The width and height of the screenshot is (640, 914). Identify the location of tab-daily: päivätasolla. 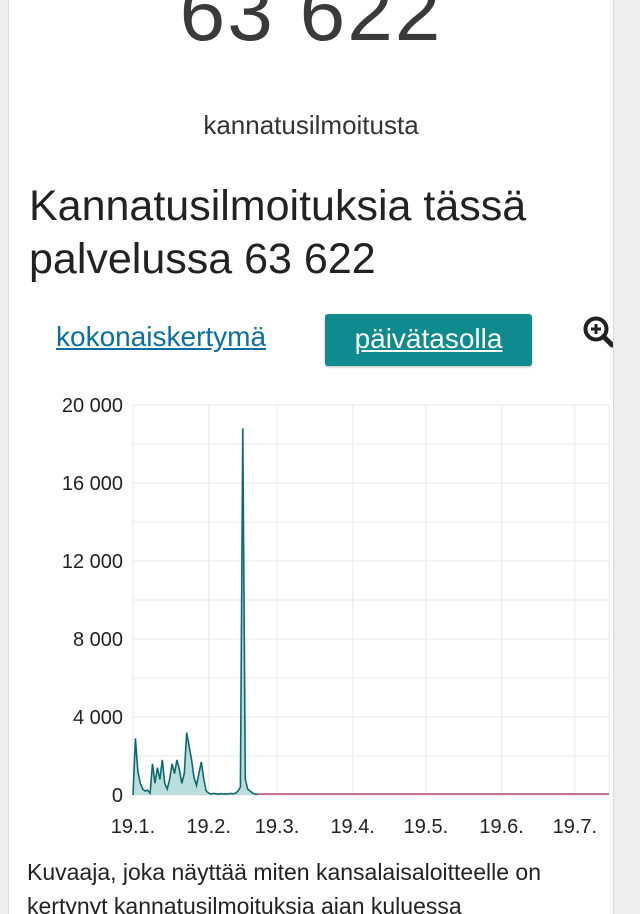
(428, 340).